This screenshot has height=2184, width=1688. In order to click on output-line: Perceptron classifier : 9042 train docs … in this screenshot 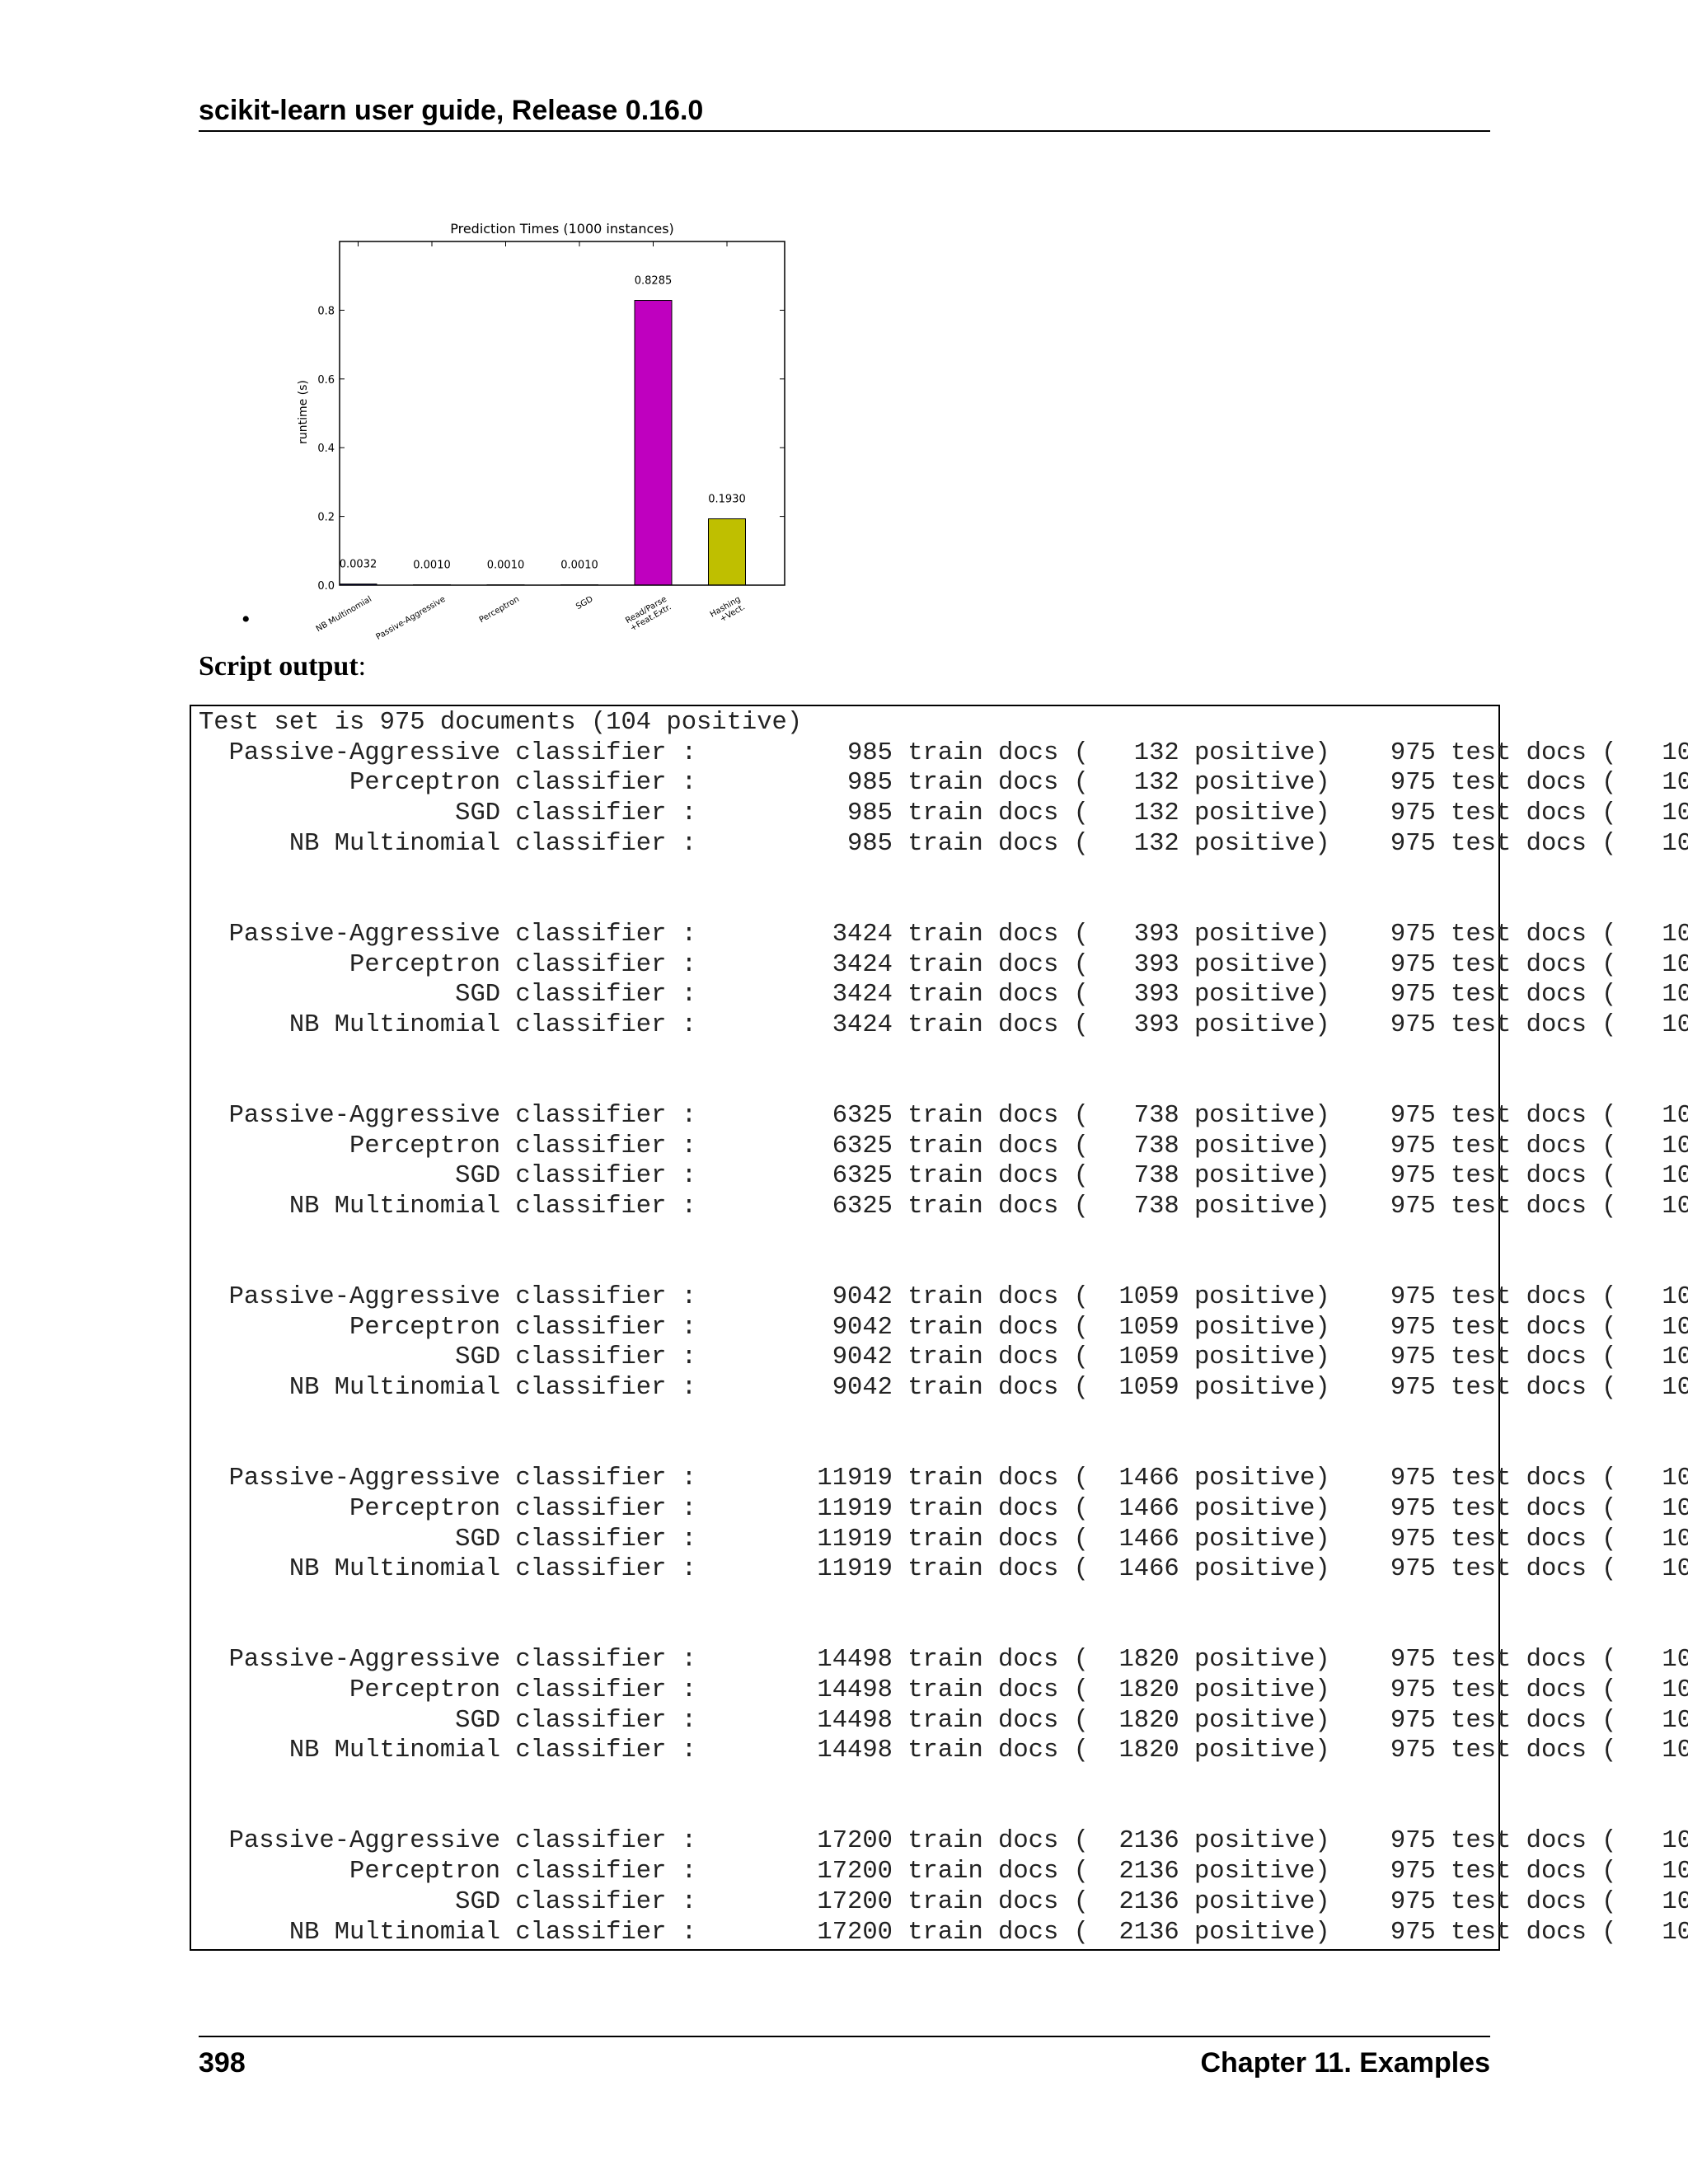, I will do `click(943, 1327)`.